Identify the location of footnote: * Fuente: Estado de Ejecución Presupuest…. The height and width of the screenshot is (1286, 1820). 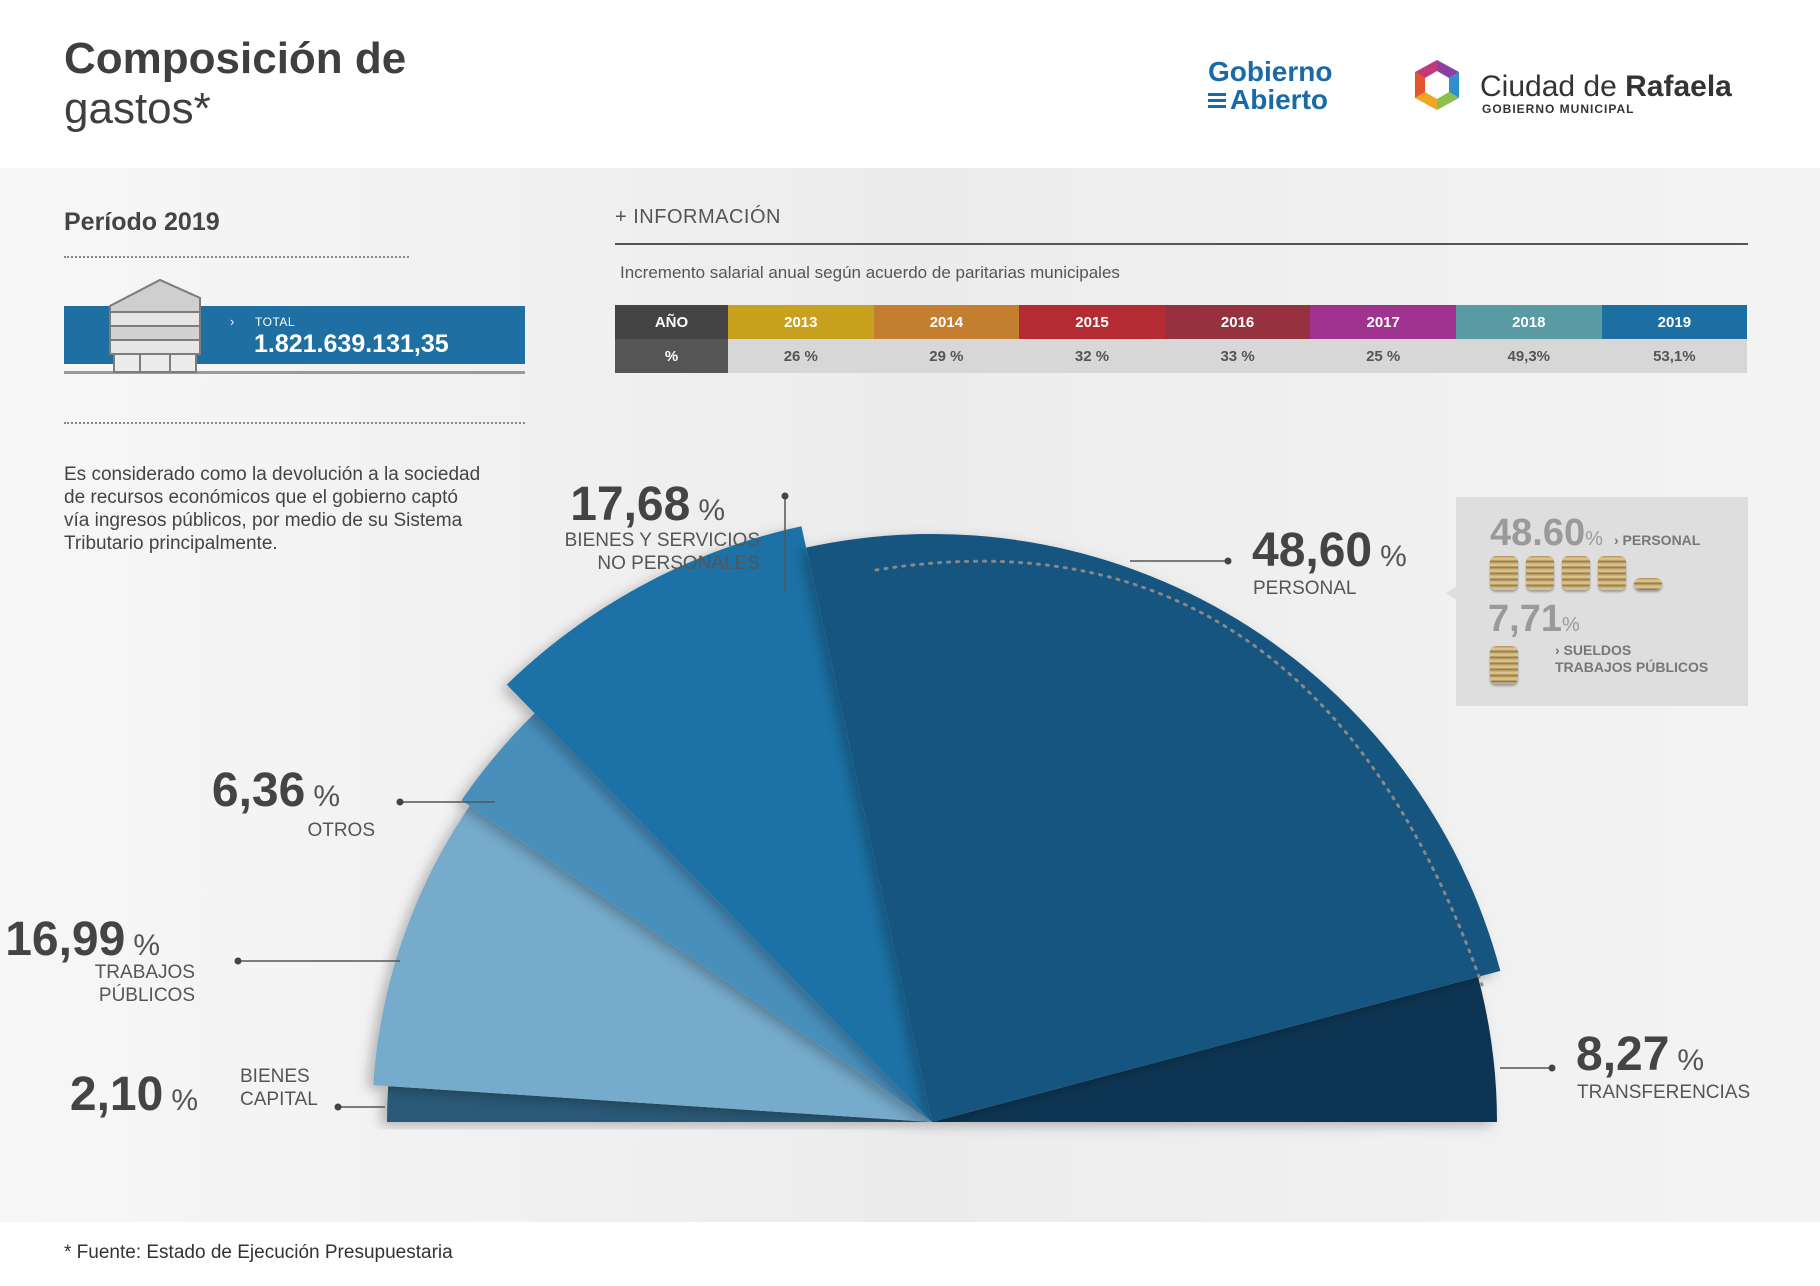
(258, 1252).